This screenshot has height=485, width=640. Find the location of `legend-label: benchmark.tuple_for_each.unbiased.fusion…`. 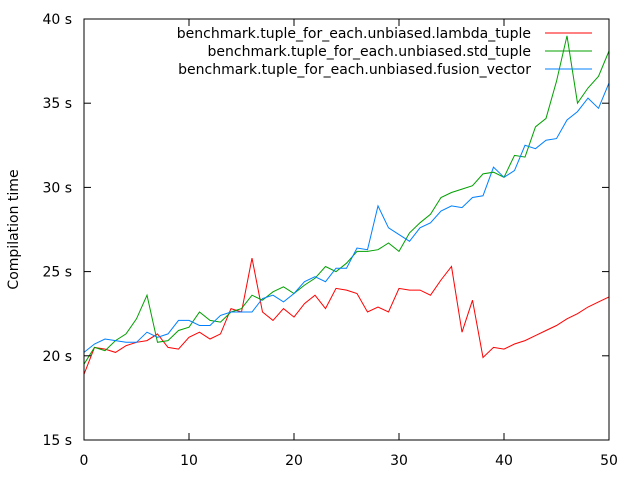

legend-label: benchmark.tuple_for_each.unbiased.fusion… is located at coordinates (354, 70).